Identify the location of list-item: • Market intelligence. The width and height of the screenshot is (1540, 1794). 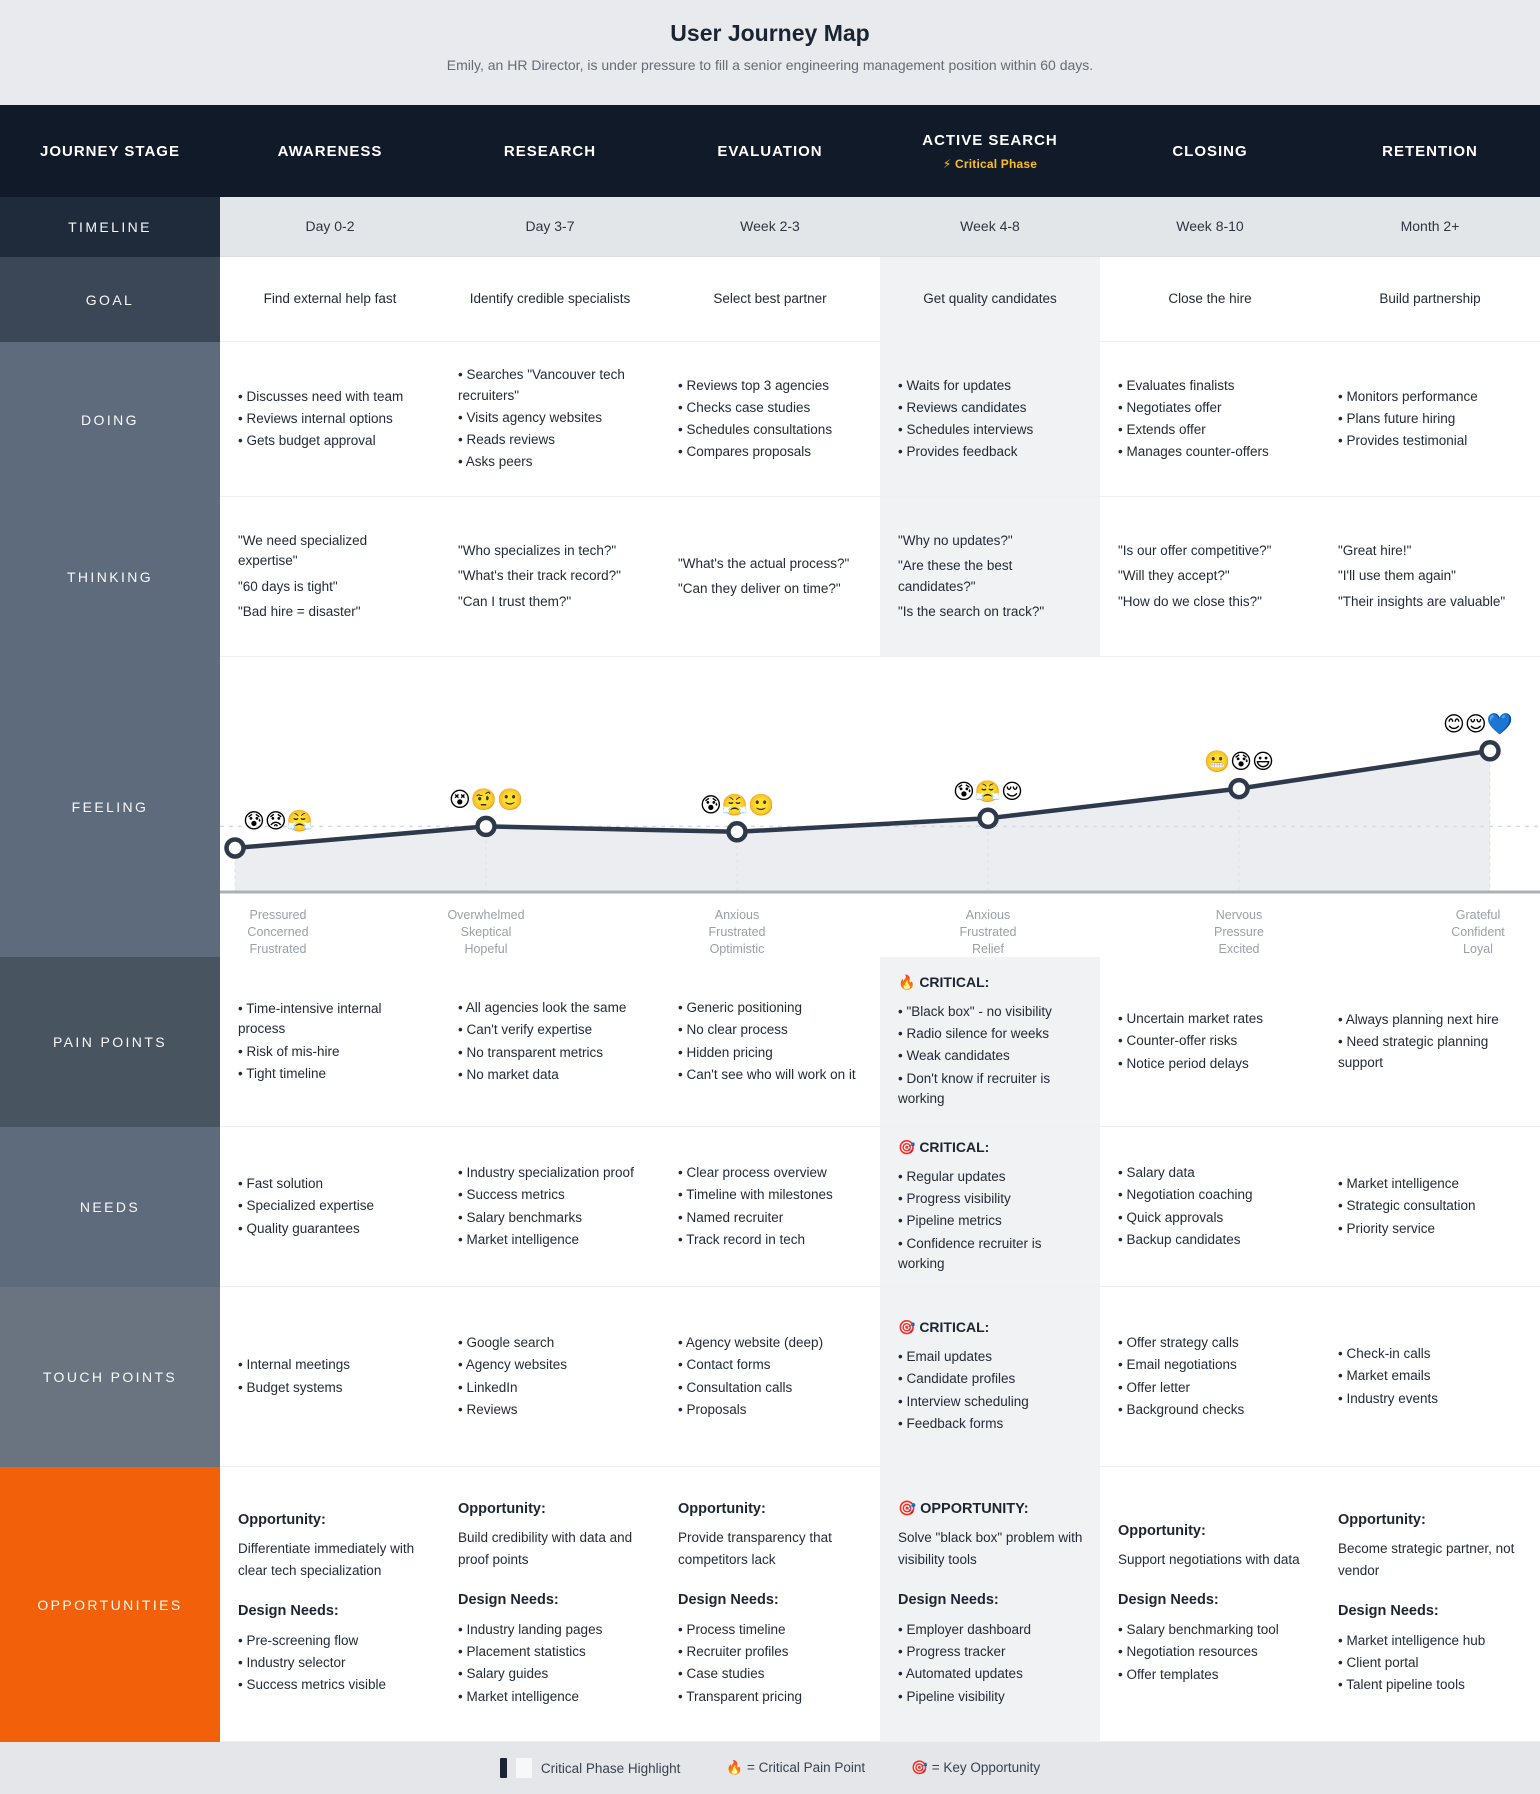
(1399, 1184).